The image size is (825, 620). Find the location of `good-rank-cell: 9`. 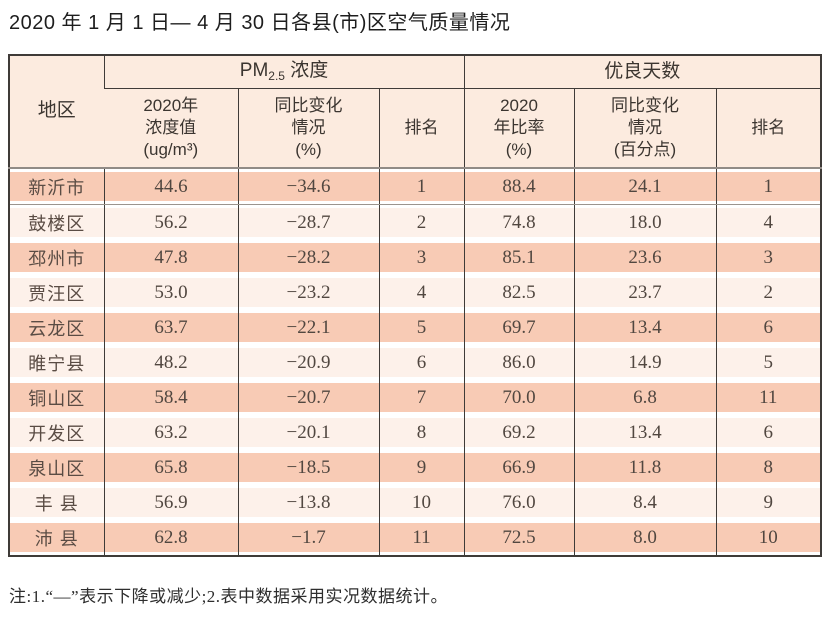

good-rank-cell: 9 is located at coordinates (768, 502).